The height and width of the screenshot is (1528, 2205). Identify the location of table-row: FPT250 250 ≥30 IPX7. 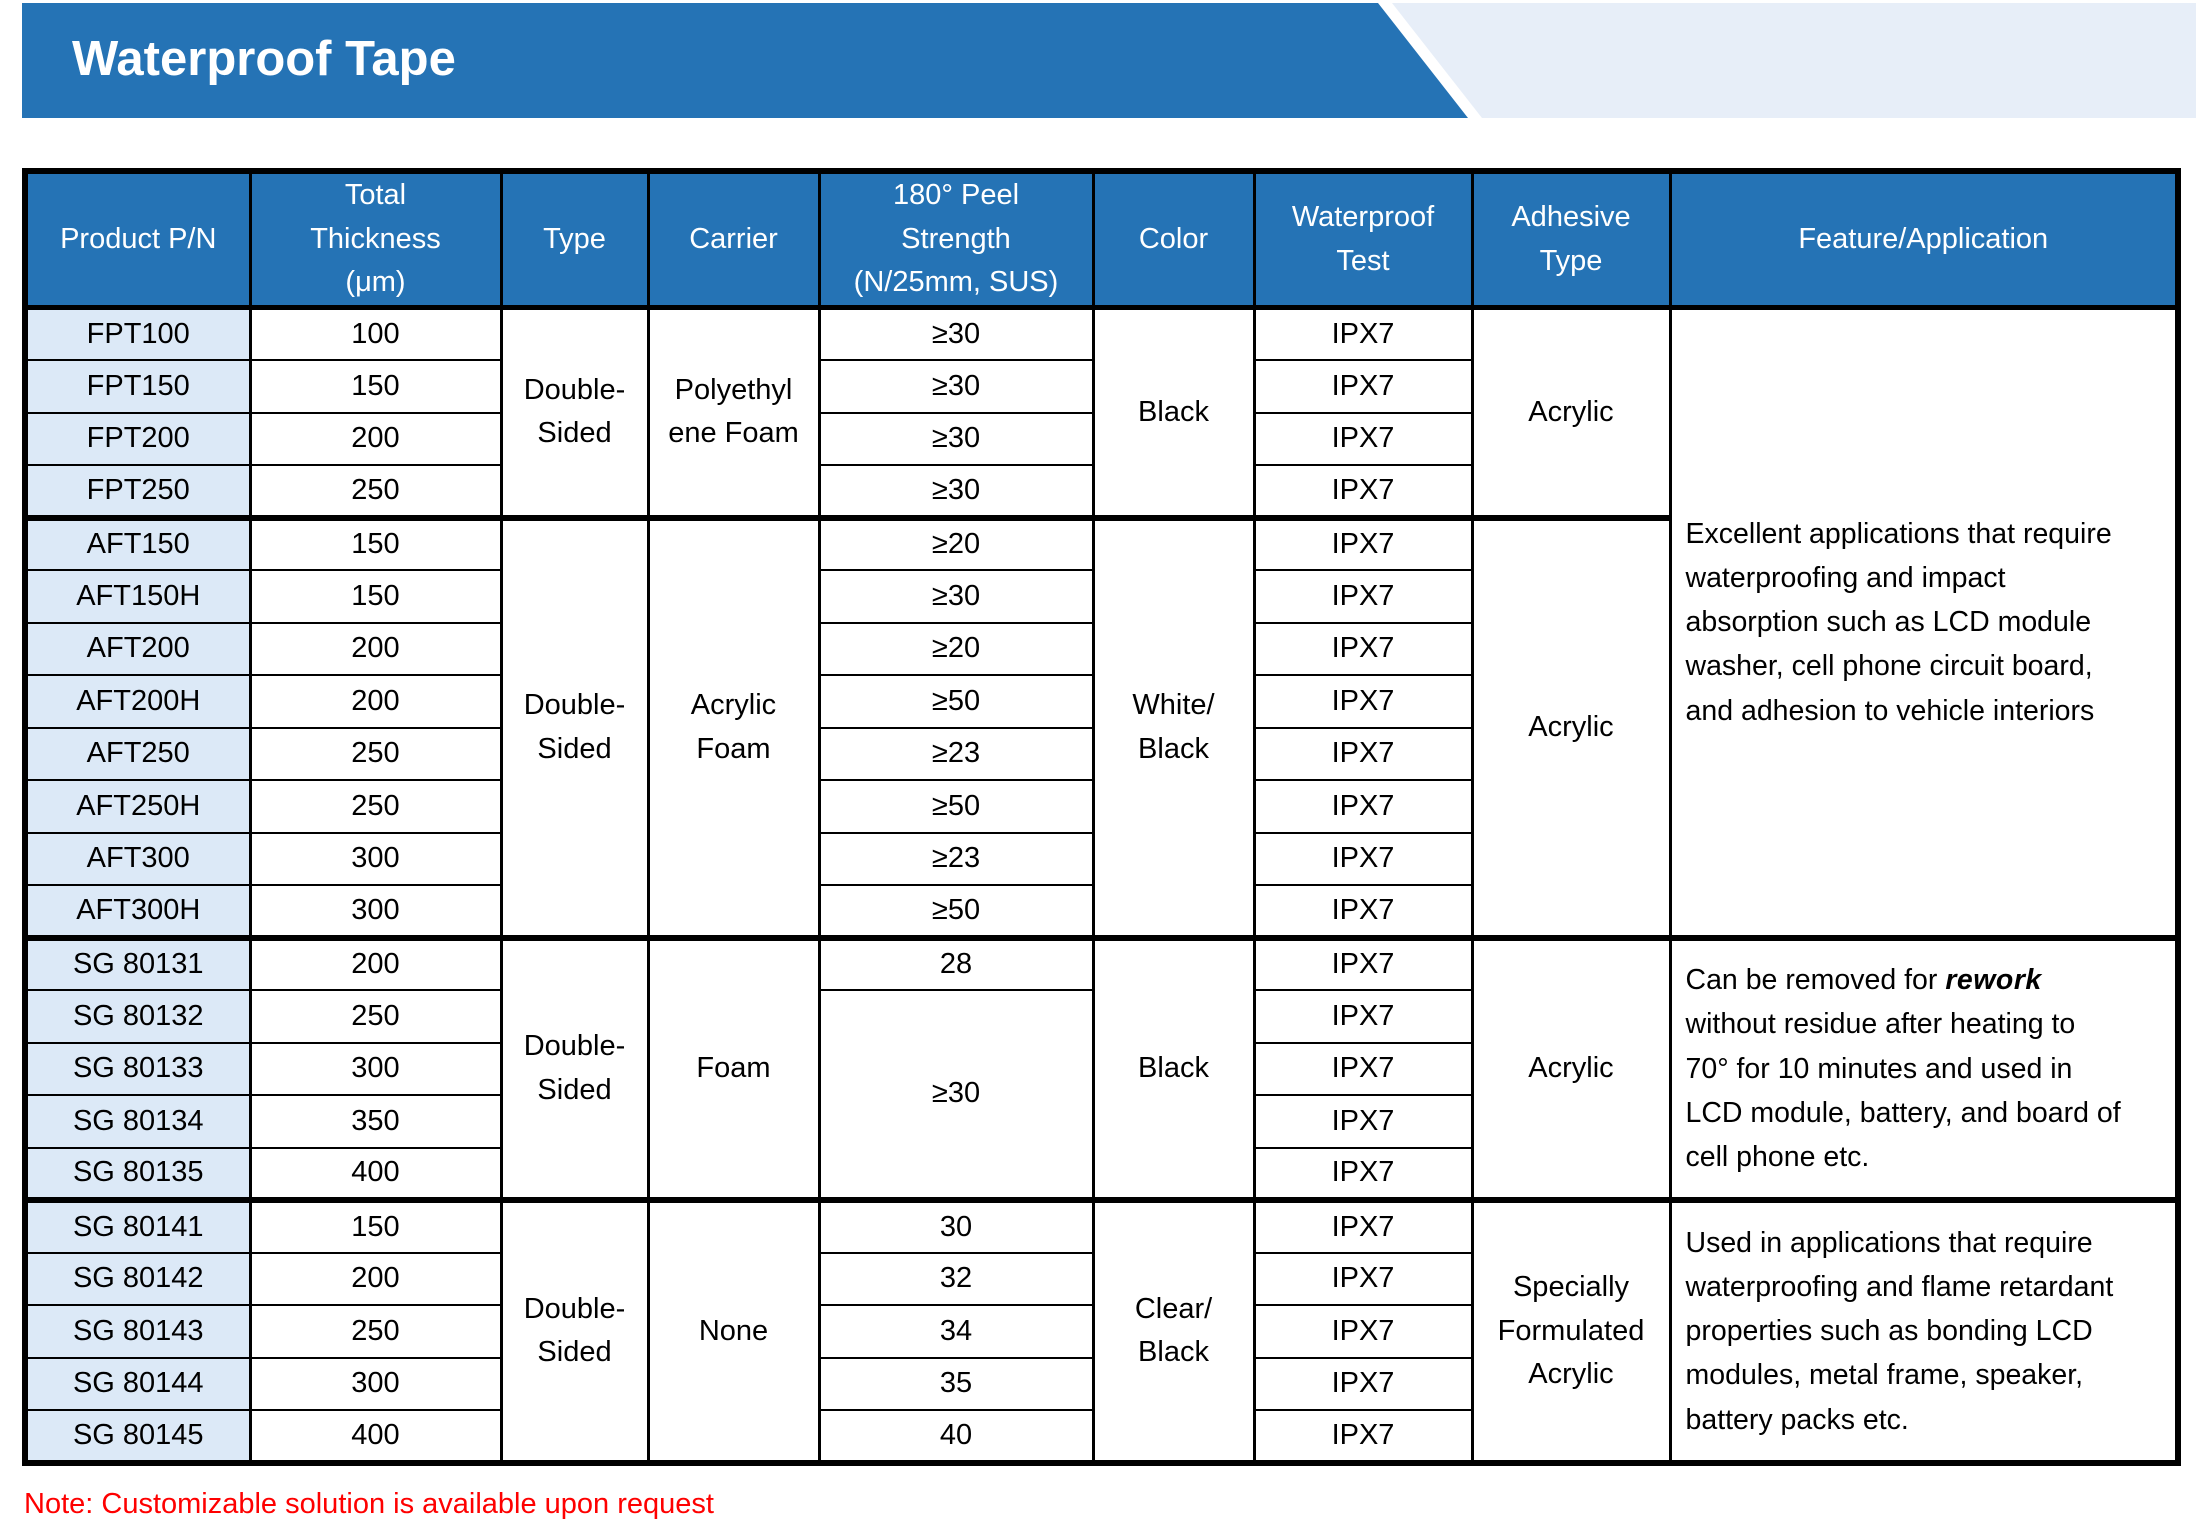
(1100, 491).